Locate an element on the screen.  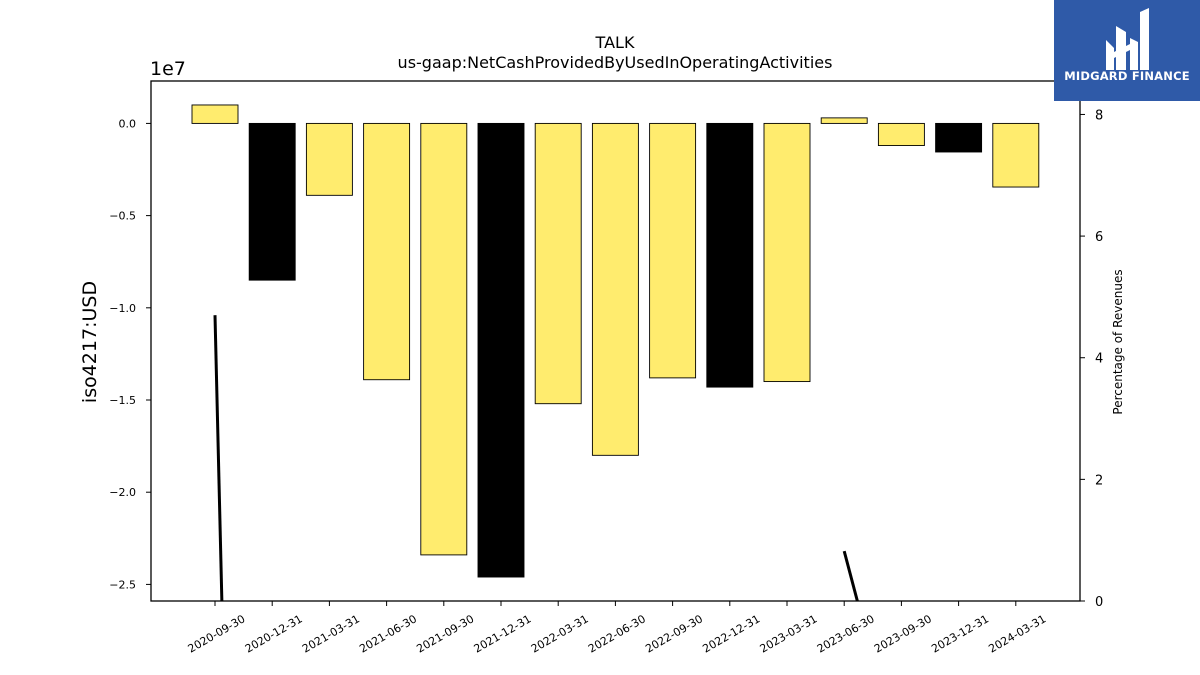
brand-name: MIDGARD FINANCE is located at coordinates (1127, 76).